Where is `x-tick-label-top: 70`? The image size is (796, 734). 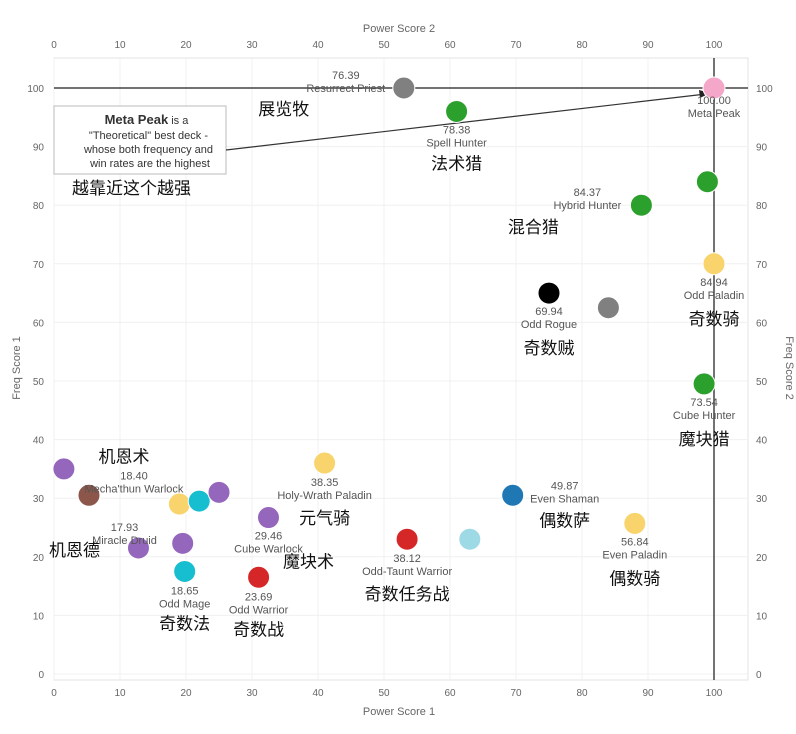 x-tick-label-top: 70 is located at coordinates (516, 45).